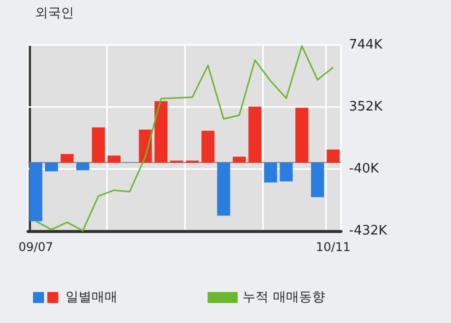  I want to click on y-tick-label: 352K, so click(366, 107).